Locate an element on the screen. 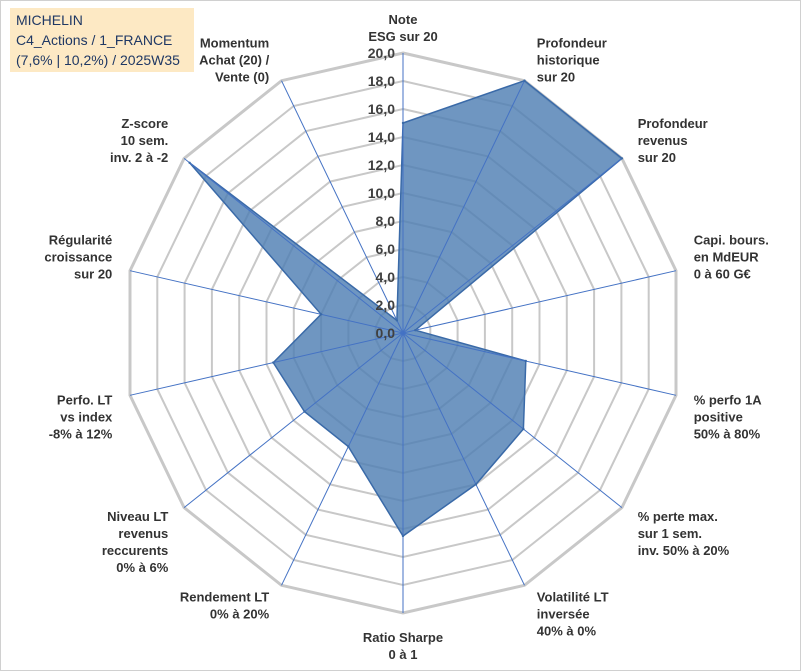  category-label-line: croissance is located at coordinates (78, 257).